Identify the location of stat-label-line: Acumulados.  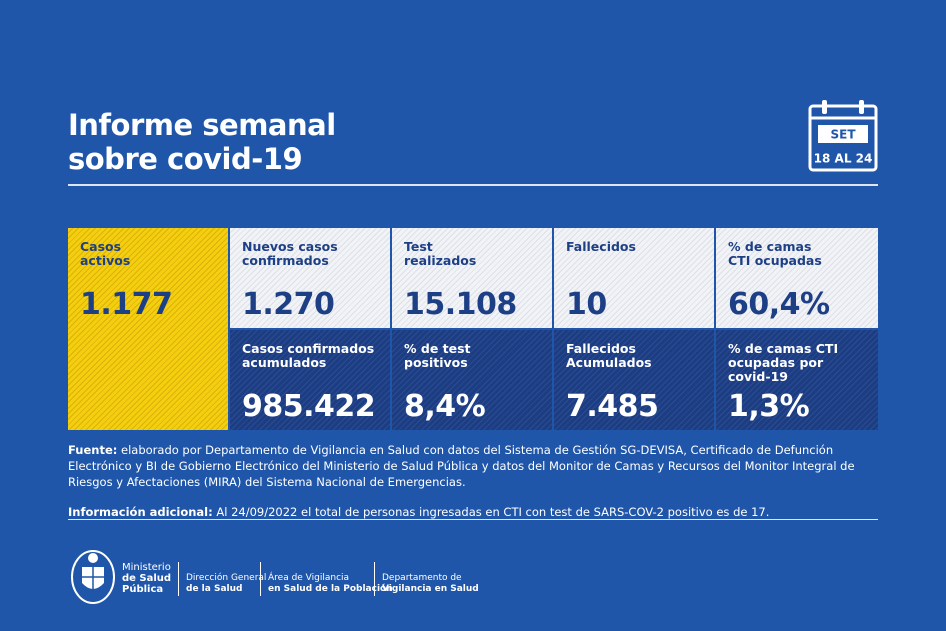
(609, 362).